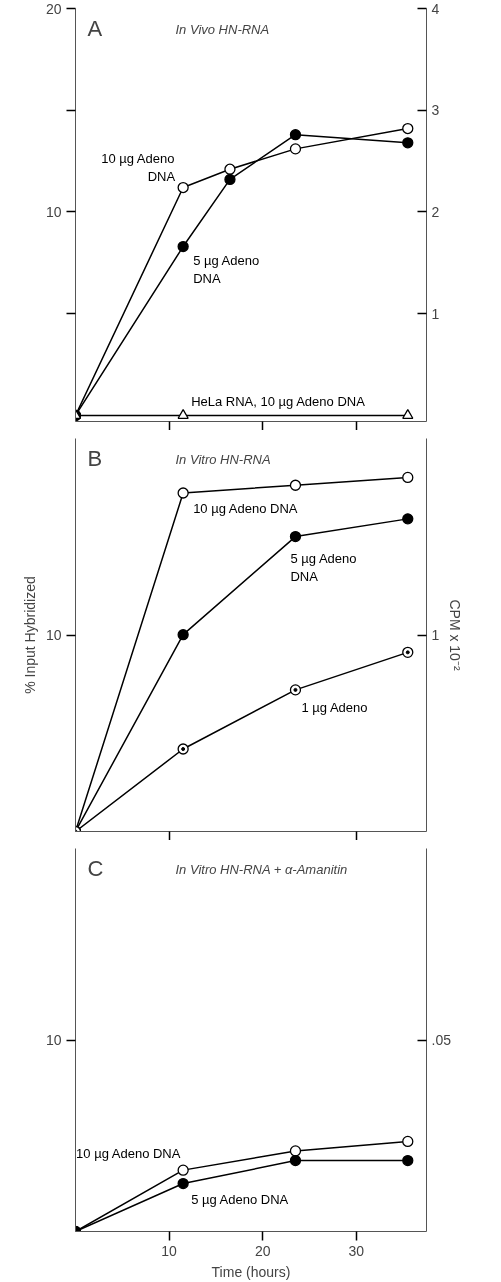 The image size is (501, 1282). Describe the element at coordinates (435, 635) in the screenshot. I see `text: 1` at that location.